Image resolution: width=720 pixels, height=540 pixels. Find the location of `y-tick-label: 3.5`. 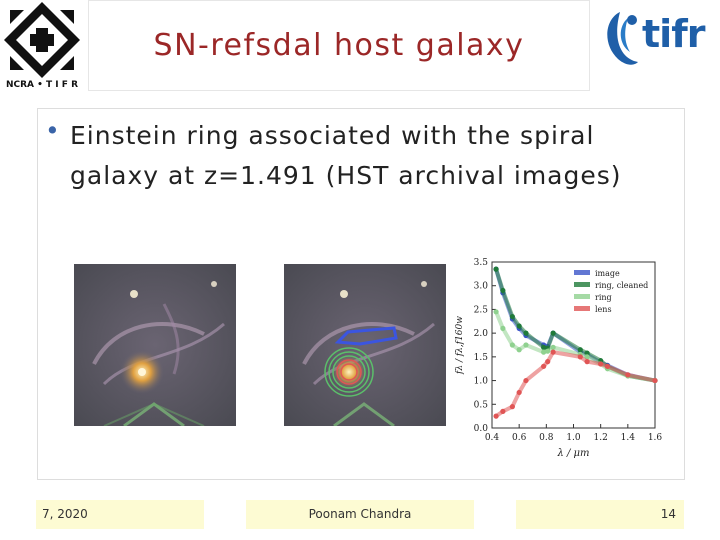

y-tick-label: 3.5 is located at coordinates (481, 263).